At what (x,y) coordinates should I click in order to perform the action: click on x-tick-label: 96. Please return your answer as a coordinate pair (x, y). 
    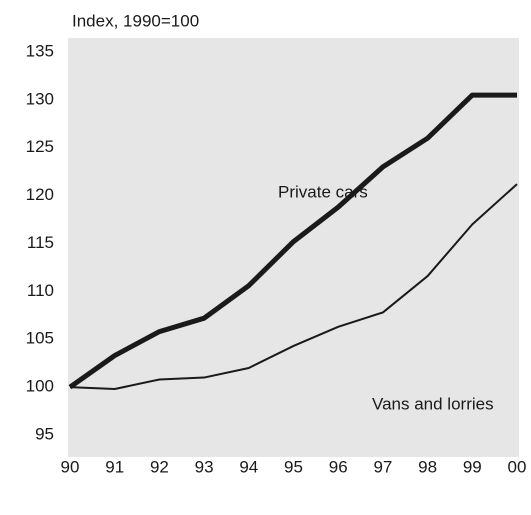
    Looking at the image, I should click on (338, 466).